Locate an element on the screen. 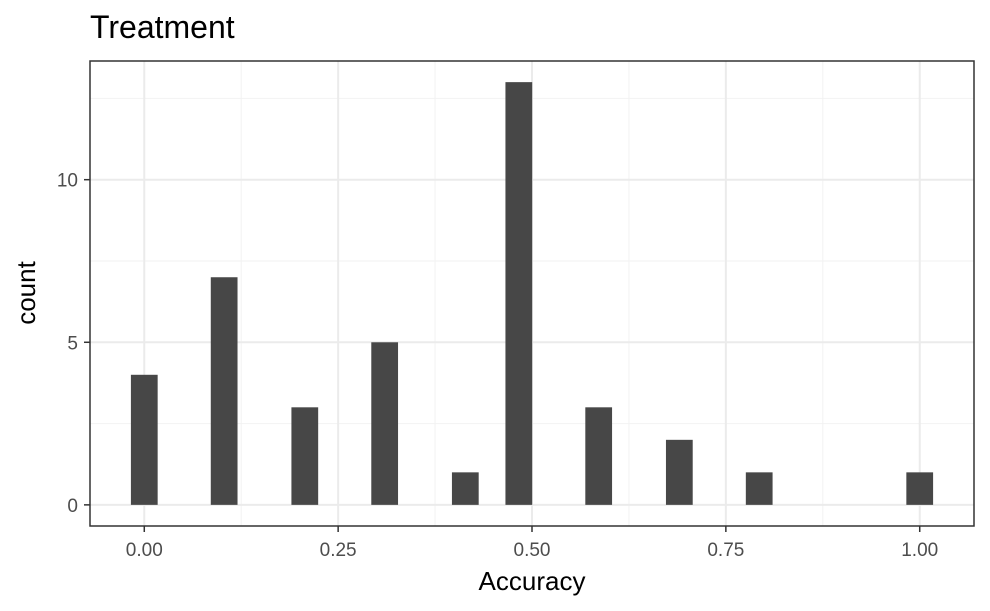 The width and height of the screenshot is (990, 611). x-axis: 0.00 0.25 0.50 0.75 1.00 is located at coordinates (532, 543).